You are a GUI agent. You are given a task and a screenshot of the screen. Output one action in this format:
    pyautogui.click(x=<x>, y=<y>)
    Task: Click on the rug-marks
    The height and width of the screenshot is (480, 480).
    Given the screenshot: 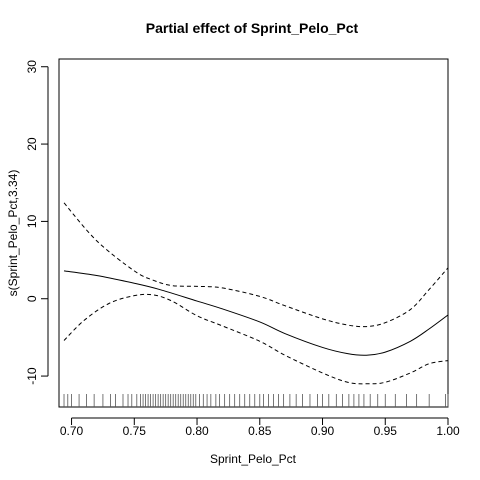 What is the action you would take?
    pyautogui.click(x=256, y=400)
    